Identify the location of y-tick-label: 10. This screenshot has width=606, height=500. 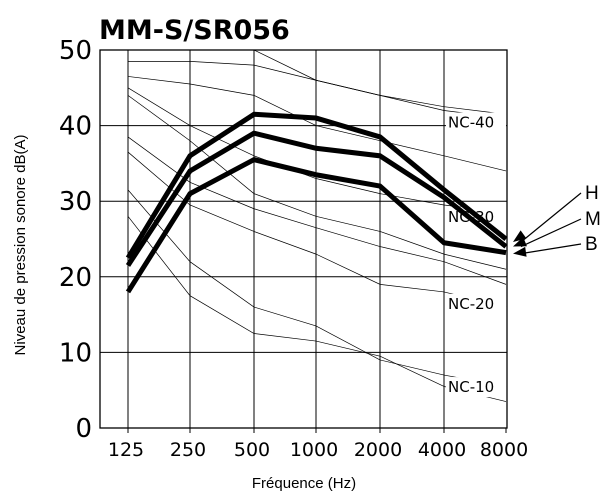
(75, 353).